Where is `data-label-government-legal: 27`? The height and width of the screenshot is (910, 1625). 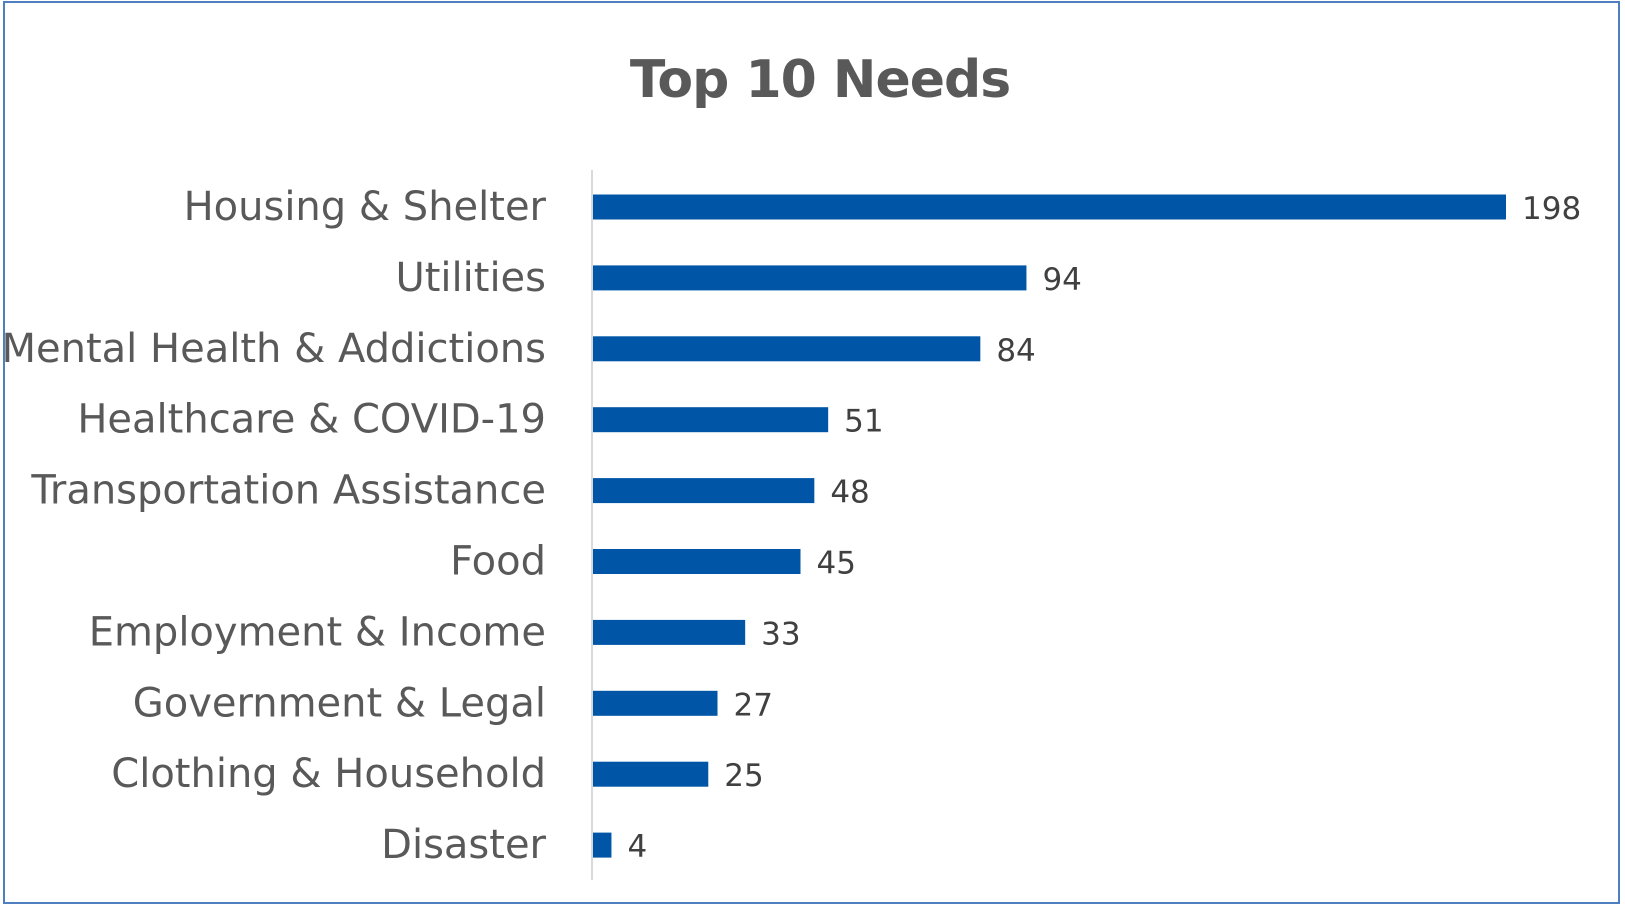
data-label-government-legal: 27 is located at coordinates (753, 705).